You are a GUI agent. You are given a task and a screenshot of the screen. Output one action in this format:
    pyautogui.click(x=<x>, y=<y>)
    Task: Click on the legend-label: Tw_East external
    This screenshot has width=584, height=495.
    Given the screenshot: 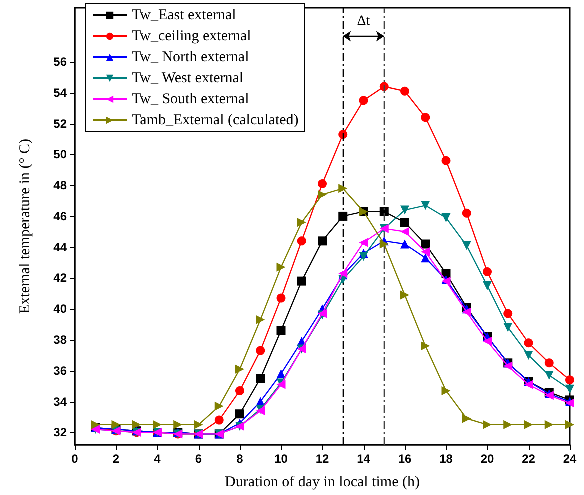 What is the action you would take?
    pyautogui.click(x=184, y=16)
    